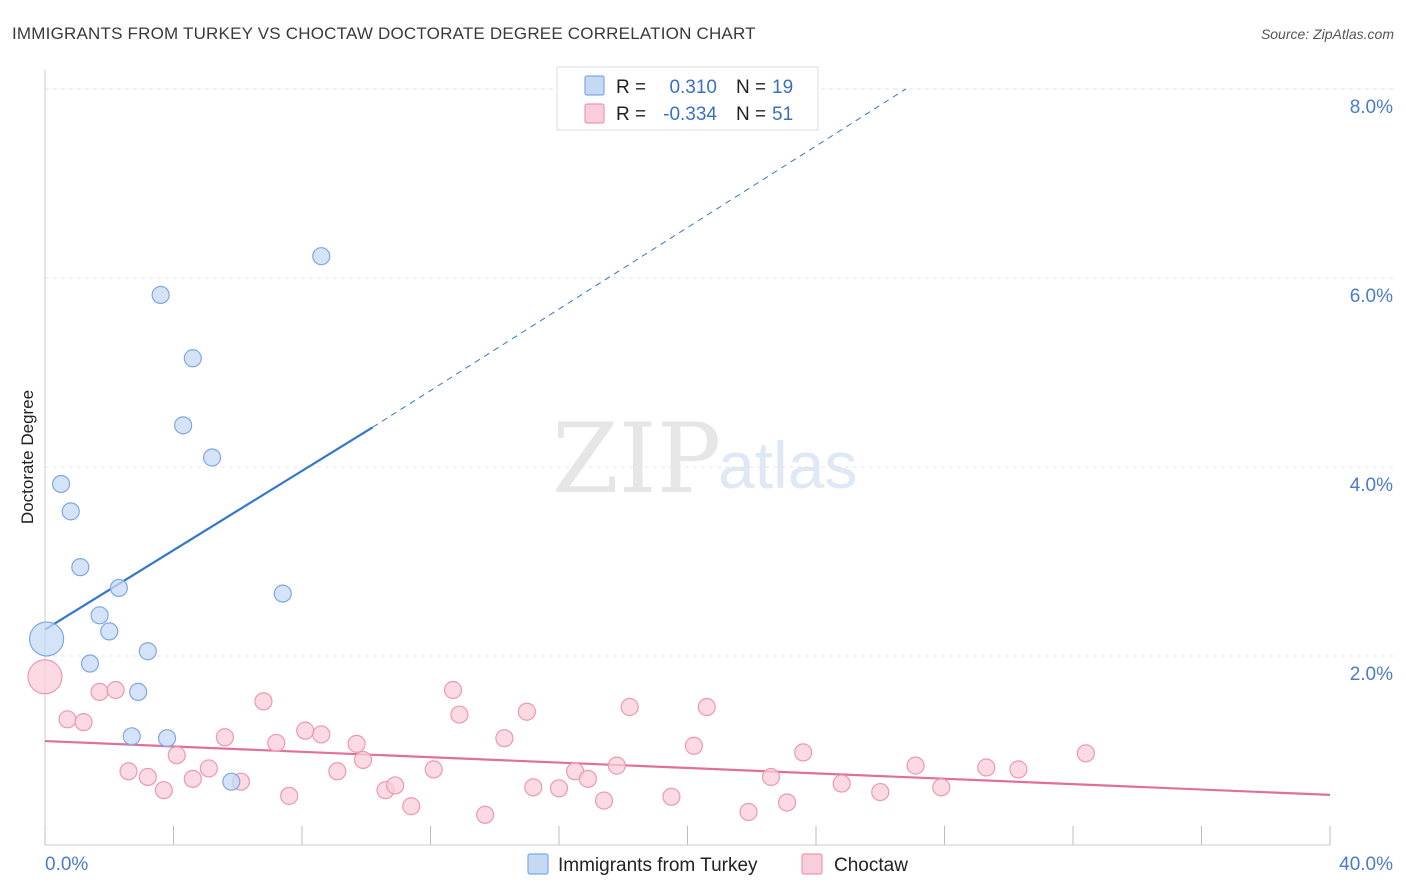  What do you see at coordinates (538, 864) in the screenshot?
I see `bottom-legend-swatch-turkey` at bounding box center [538, 864].